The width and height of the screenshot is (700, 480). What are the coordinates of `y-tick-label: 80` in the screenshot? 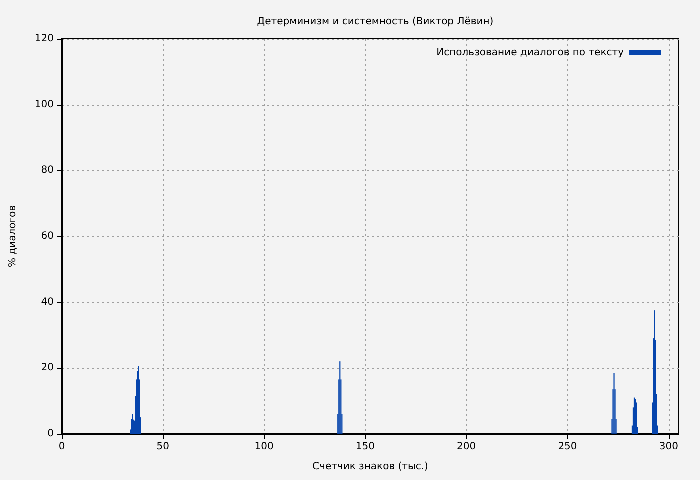 It's located at (47, 170).